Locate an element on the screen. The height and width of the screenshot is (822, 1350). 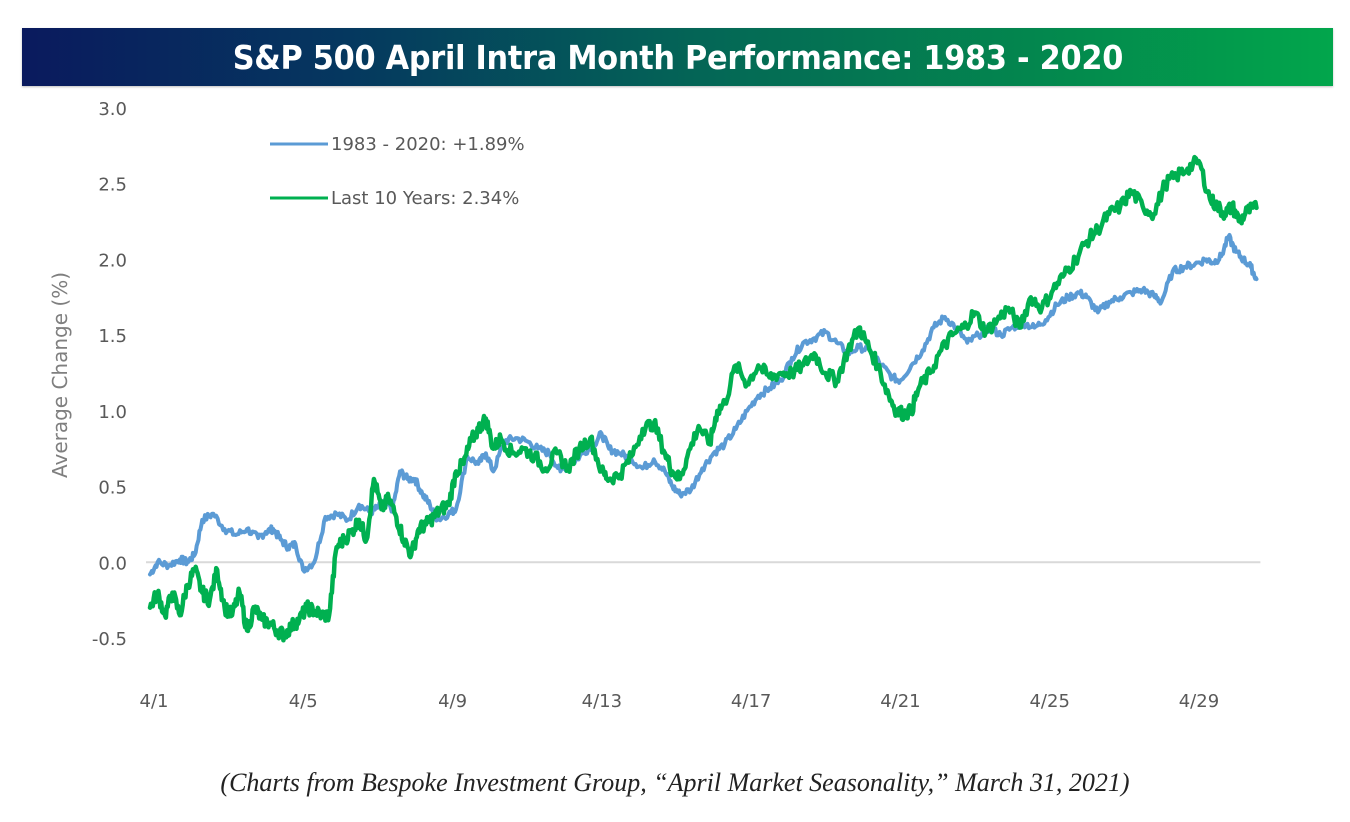
y-tick-label: 1.5 is located at coordinates (112, 336).